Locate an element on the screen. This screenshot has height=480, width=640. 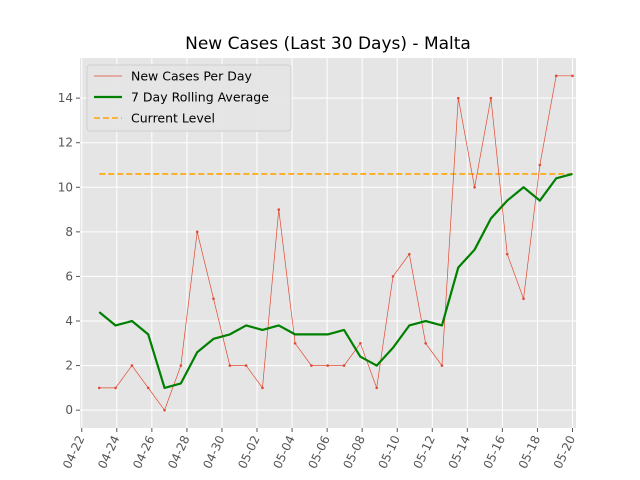
y-tick-label: 2 is located at coordinates (69, 366).